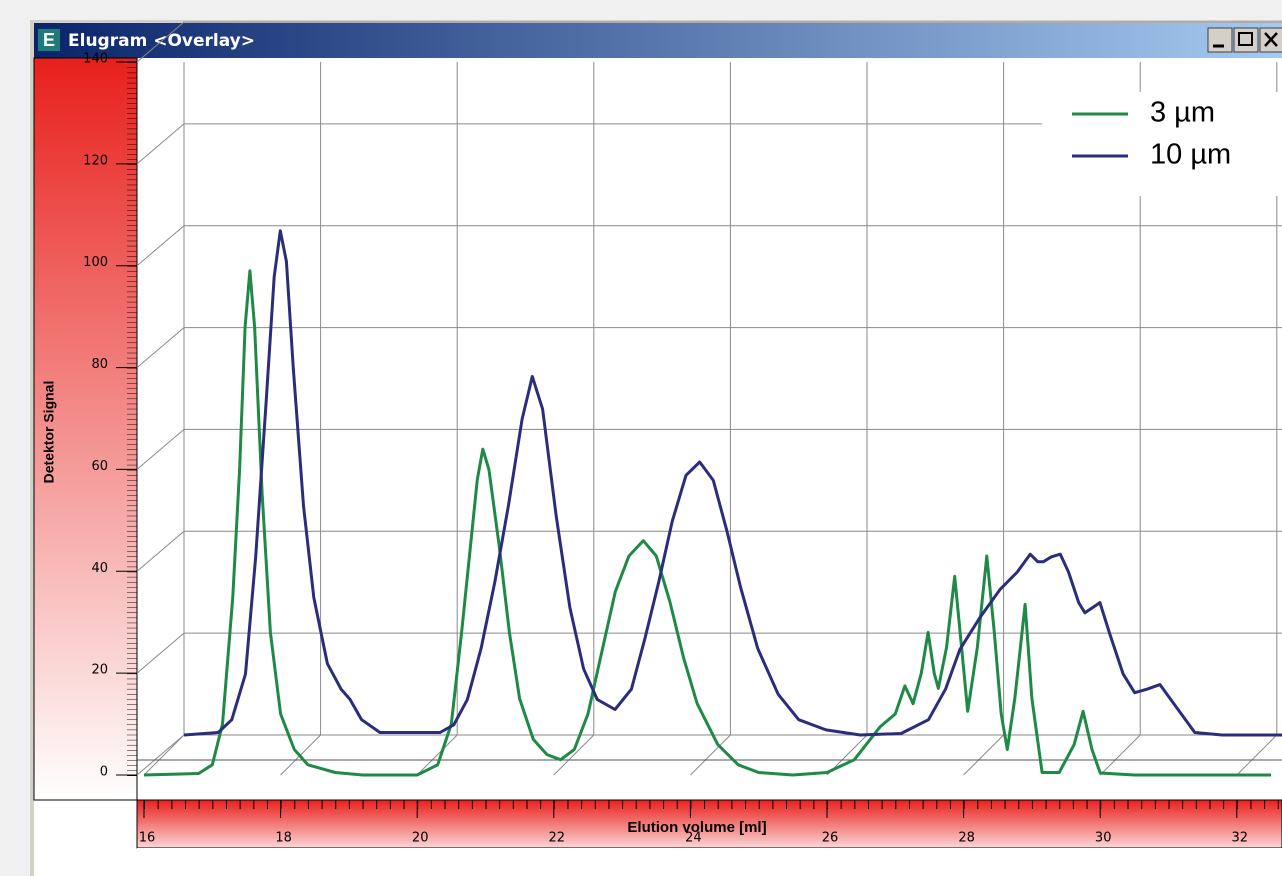 The height and width of the screenshot is (876, 1282). I want to click on y-tick-label: 80, so click(99, 364).